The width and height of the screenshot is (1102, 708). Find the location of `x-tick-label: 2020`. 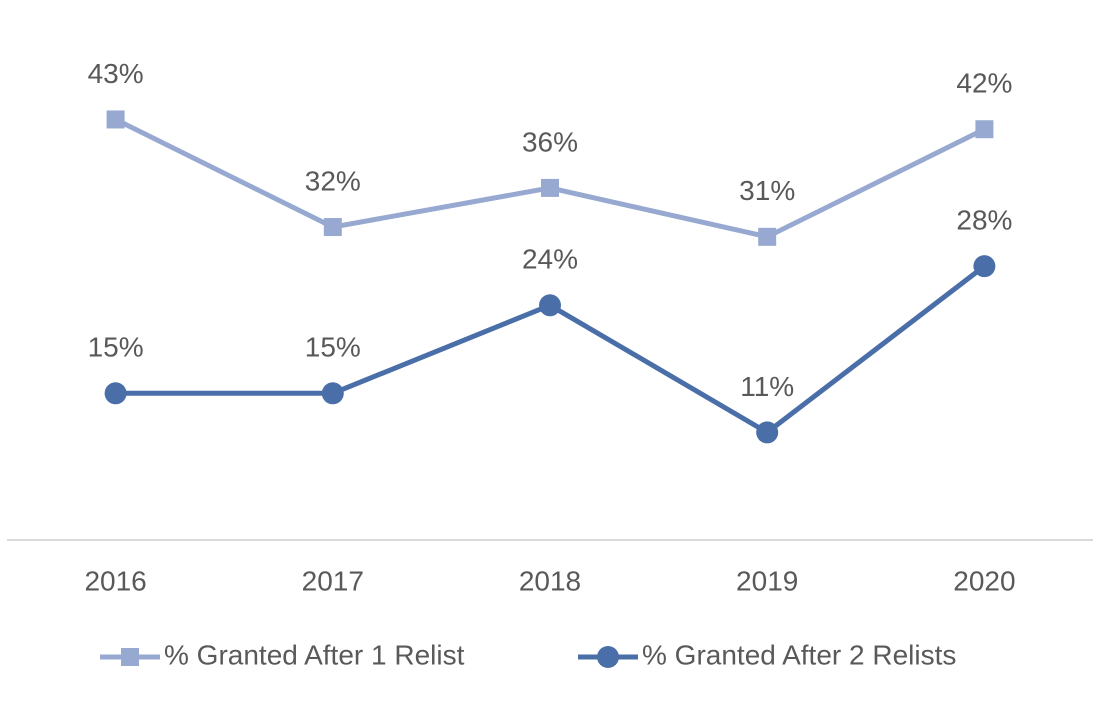

x-tick-label: 2020 is located at coordinates (984, 580).